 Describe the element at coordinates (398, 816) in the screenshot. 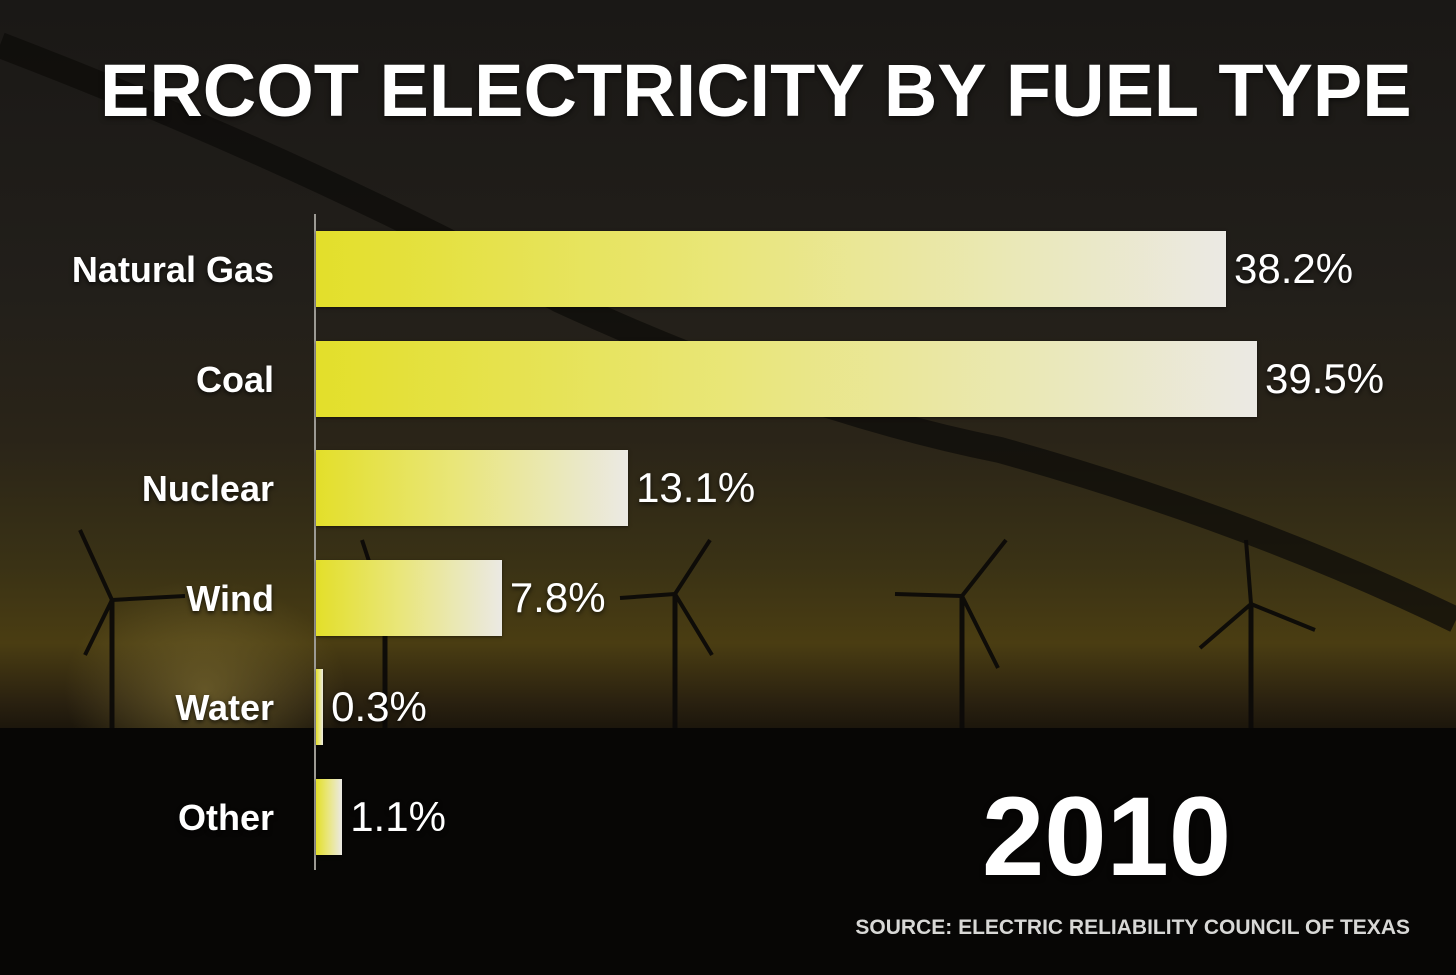

I see `value-label: 1.1%` at that location.